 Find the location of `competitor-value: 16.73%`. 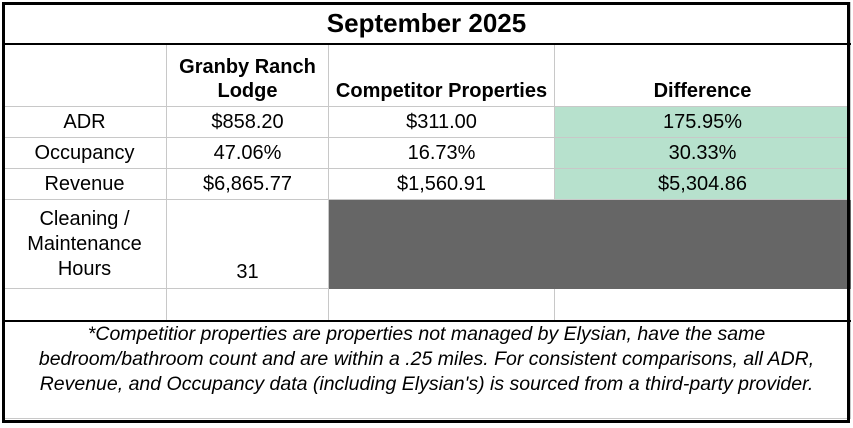

competitor-value: 16.73% is located at coordinates (441, 153).